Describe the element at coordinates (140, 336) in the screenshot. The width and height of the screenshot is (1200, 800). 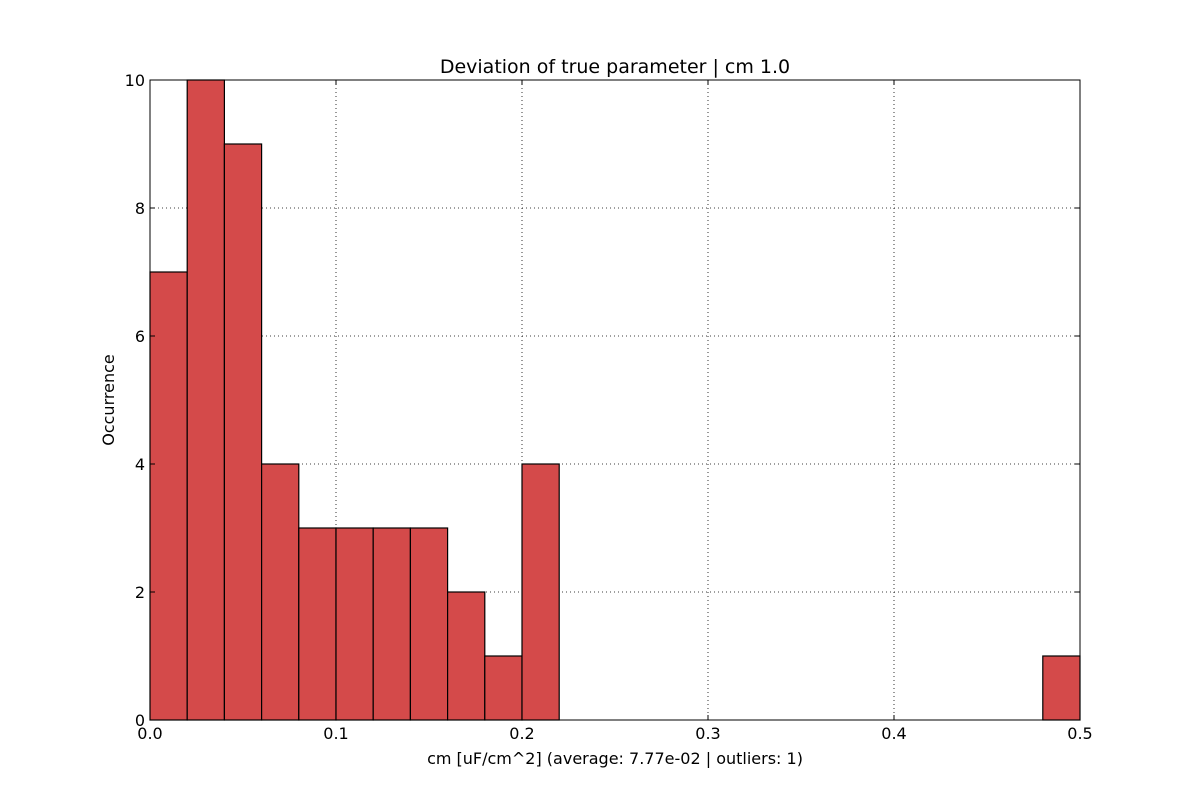
I see `y-tick-label: 6` at that location.